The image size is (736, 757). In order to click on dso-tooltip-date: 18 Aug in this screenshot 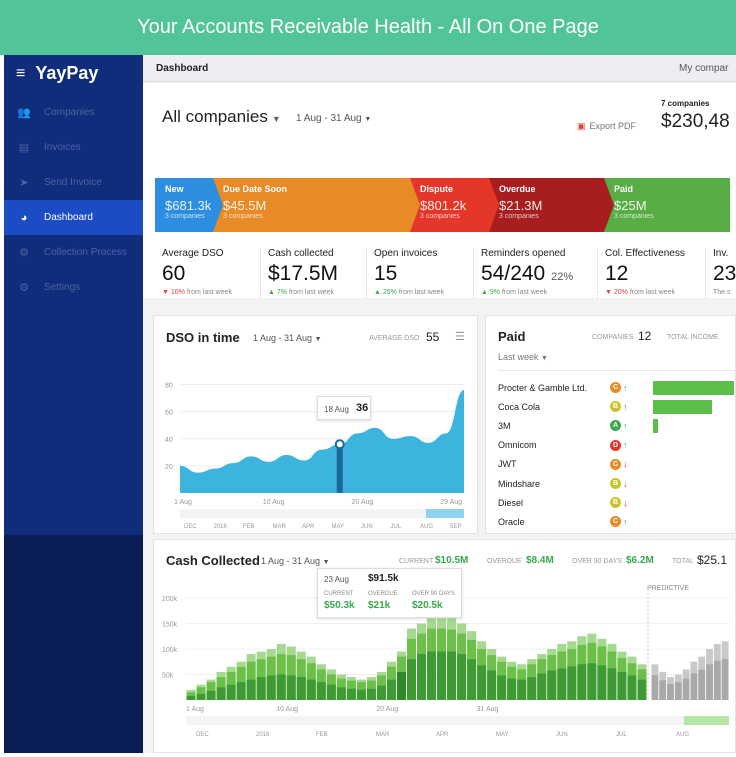, I will do `click(336, 409)`.